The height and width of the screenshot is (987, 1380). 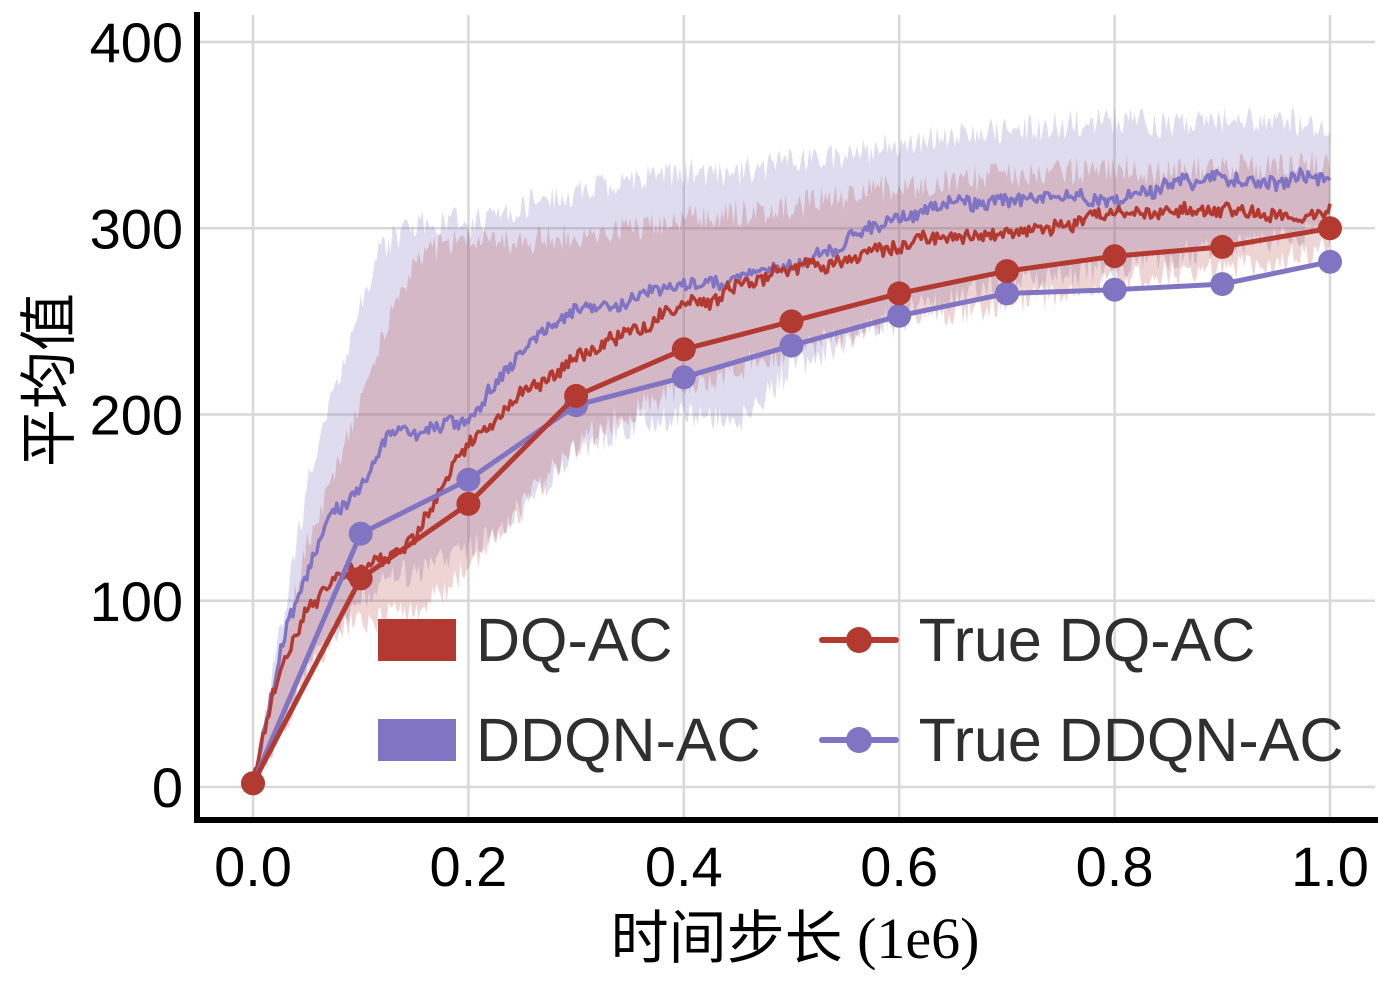 I want to click on legend-swatch-true-ddqn-ac-icon, so click(x=858, y=740).